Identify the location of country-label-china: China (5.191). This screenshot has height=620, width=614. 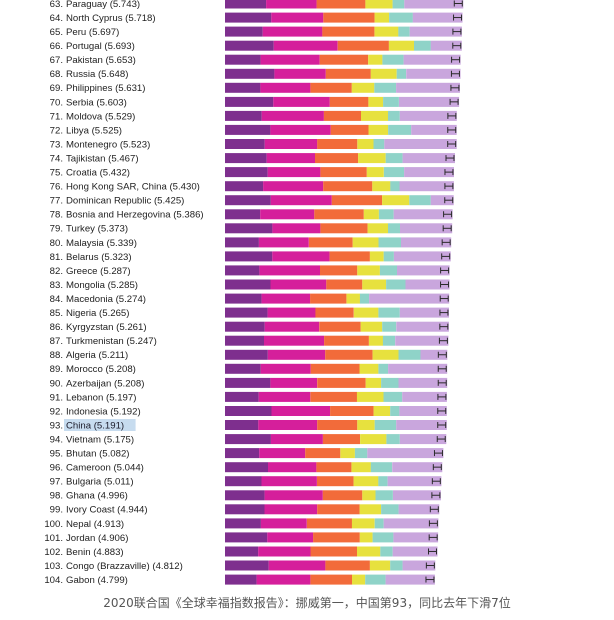
(95, 425).